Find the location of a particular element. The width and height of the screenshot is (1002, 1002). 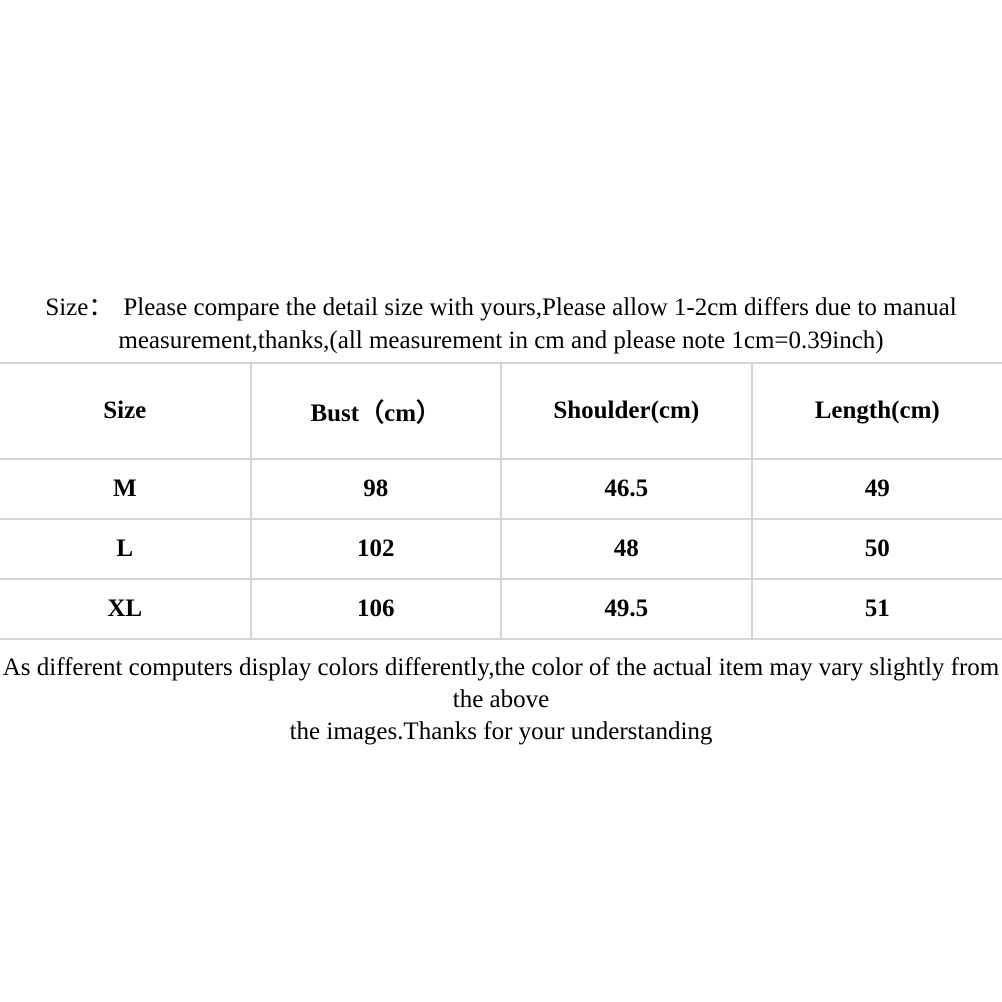

cell-length: 51 is located at coordinates (876, 609).